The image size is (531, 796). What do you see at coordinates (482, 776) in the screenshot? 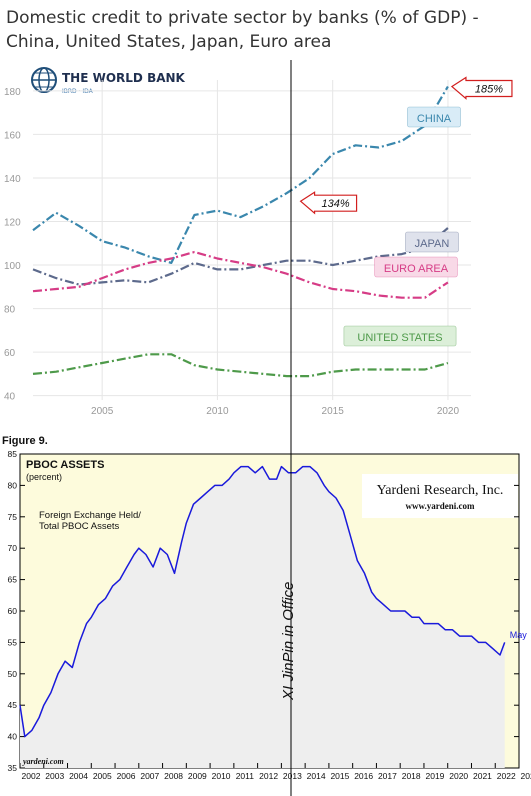
I see `x-tick-label: 2021` at bounding box center [482, 776].